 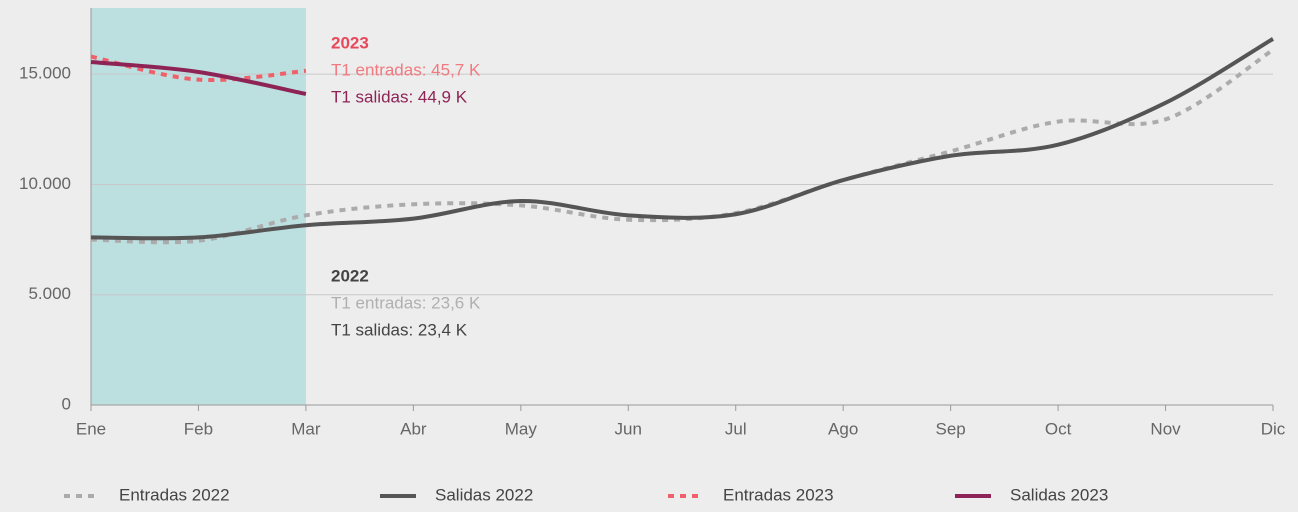 I want to click on annotation-title: 2023, so click(x=350, y=42).